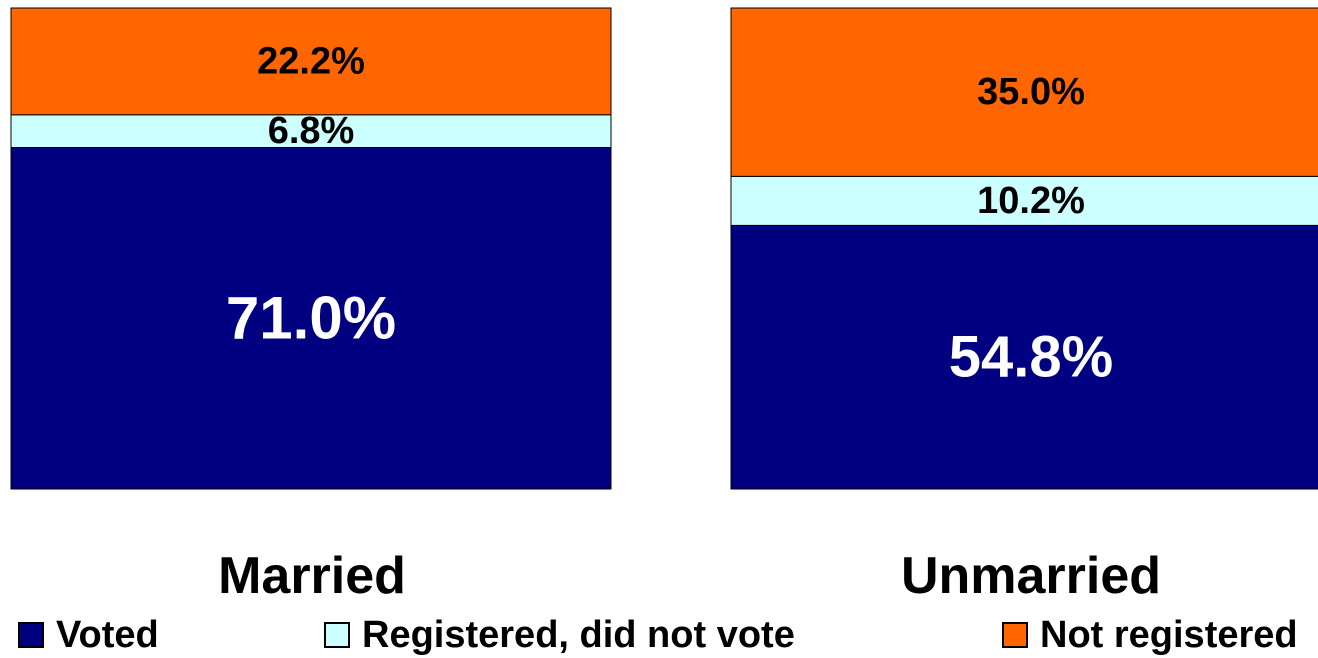 This screenshot has width=1318, height=658. What do you see at coordinates (1169, 634) in the screenshot?
I see `legend-label-not-registered: Not registered` at bounding box center [1169, 634].